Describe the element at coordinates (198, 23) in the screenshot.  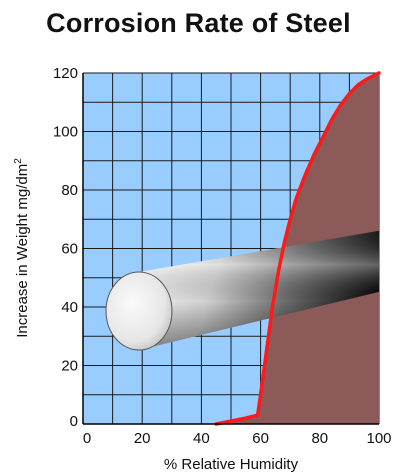
I see `chart-title: Corrosion Rate of Steel` at that location.